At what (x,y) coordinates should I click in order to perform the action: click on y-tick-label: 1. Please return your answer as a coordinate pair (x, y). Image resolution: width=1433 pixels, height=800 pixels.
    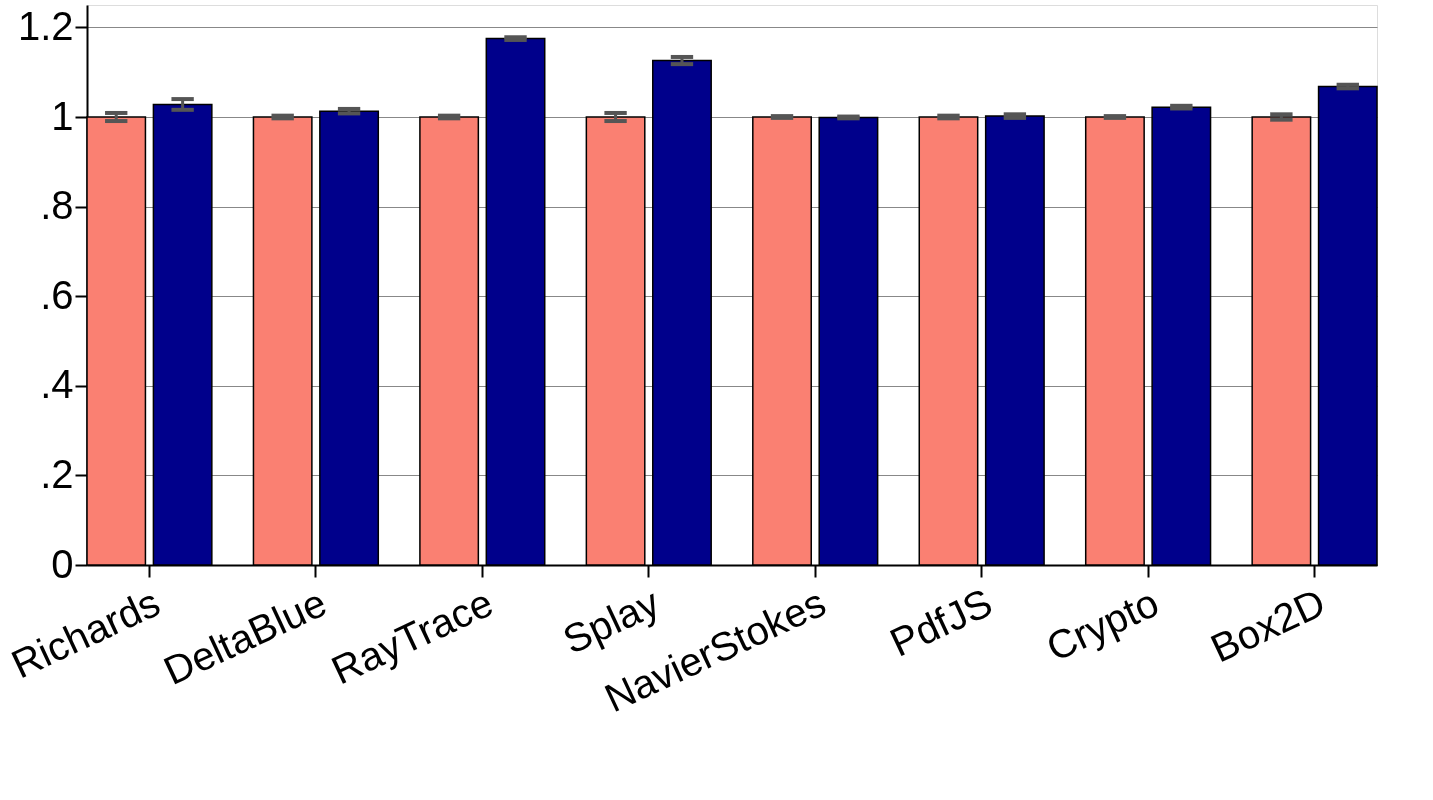
    Looking at the image, I should click on (62, 115).